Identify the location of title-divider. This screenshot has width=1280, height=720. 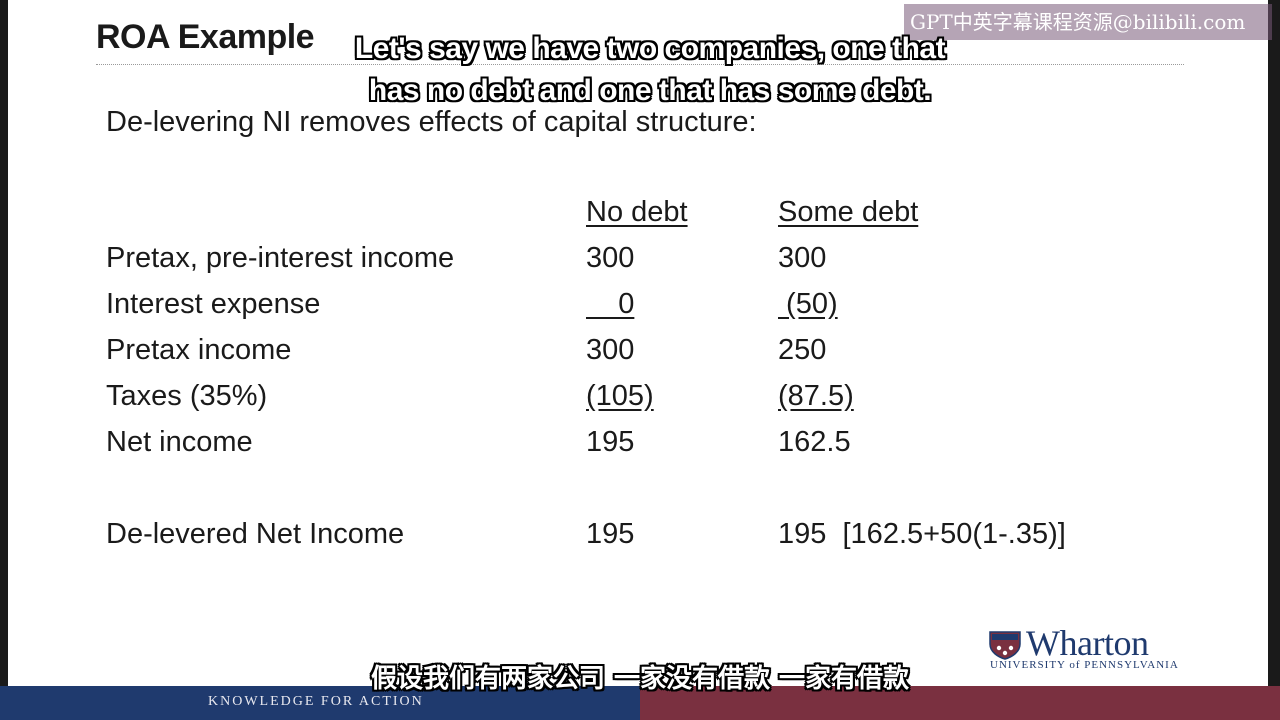
(640, 64).